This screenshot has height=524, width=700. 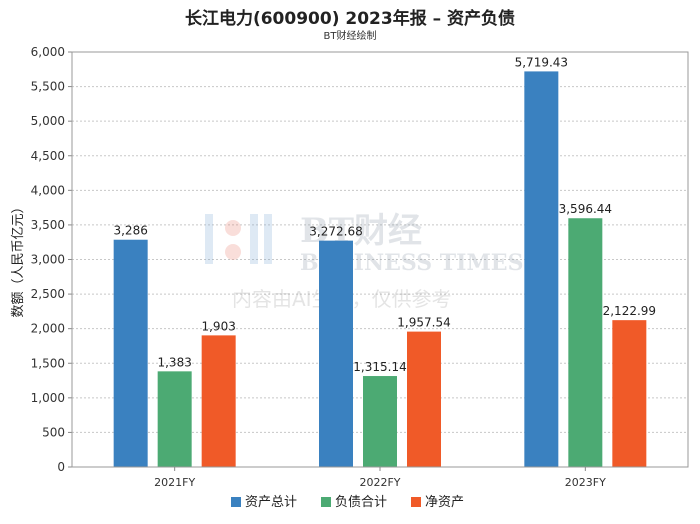 What do you see at coordinates (585, 209) in the screenshot?
I see `data-label: 3,596.44` at bounding box center [585, 209].